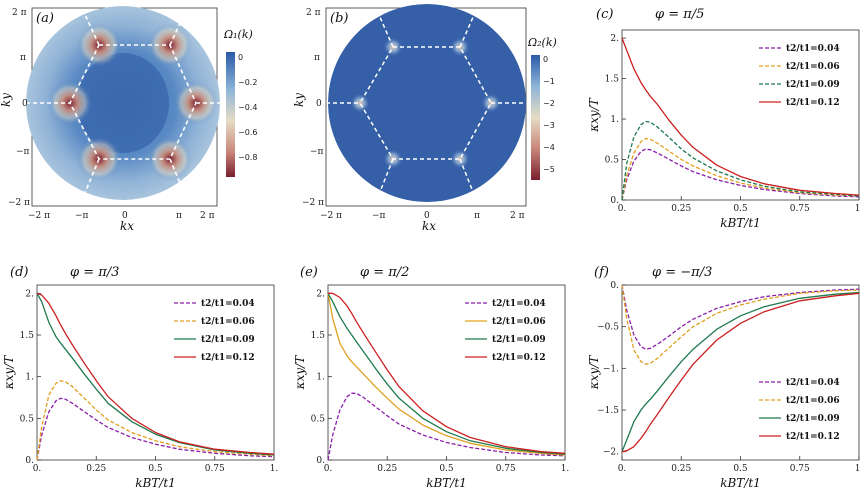  What do you see at coordinates (215, 469) in the screenshot?
I see `chart-d-xtick-label: 0.75` at bounding box center [215, 469].